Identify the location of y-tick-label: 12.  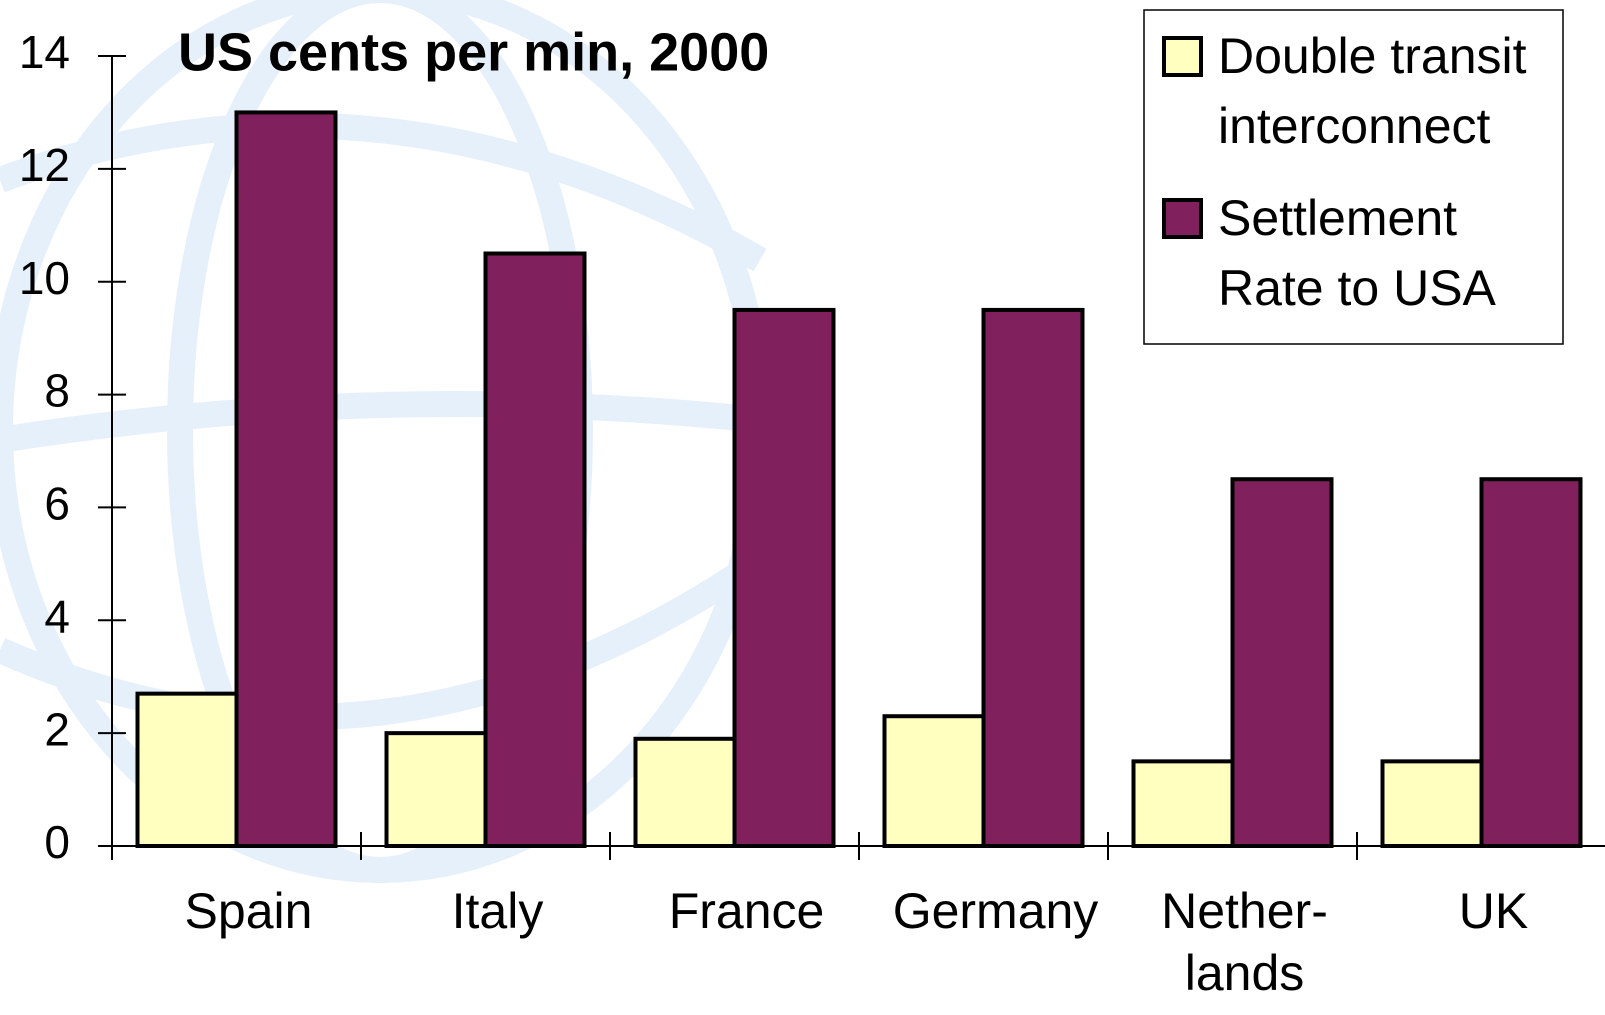
(44, 165).